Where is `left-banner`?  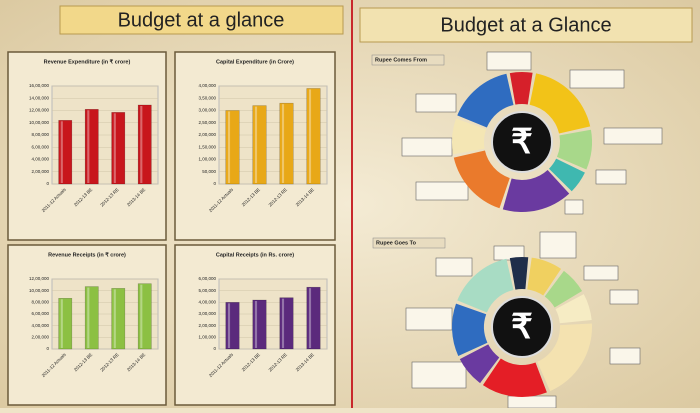
left-banner is located at coordinates (201, 20).